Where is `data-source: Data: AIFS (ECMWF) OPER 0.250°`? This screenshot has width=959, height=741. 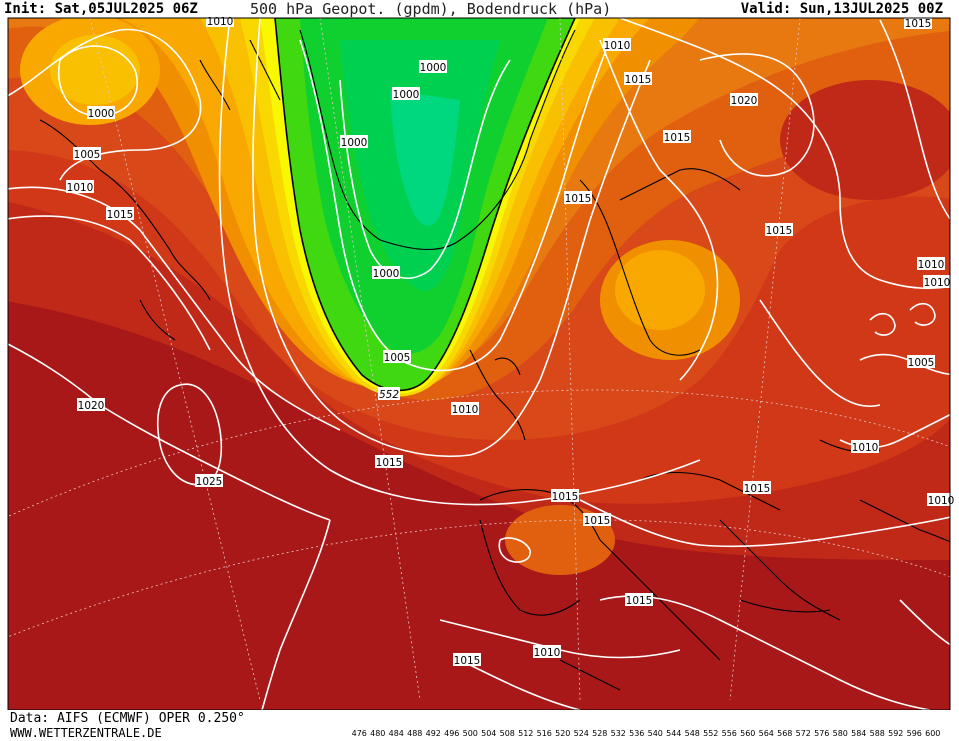
data-source: Data: AIFS (ECMWF) OPER 0.250° is located at coordinates (127, 718).